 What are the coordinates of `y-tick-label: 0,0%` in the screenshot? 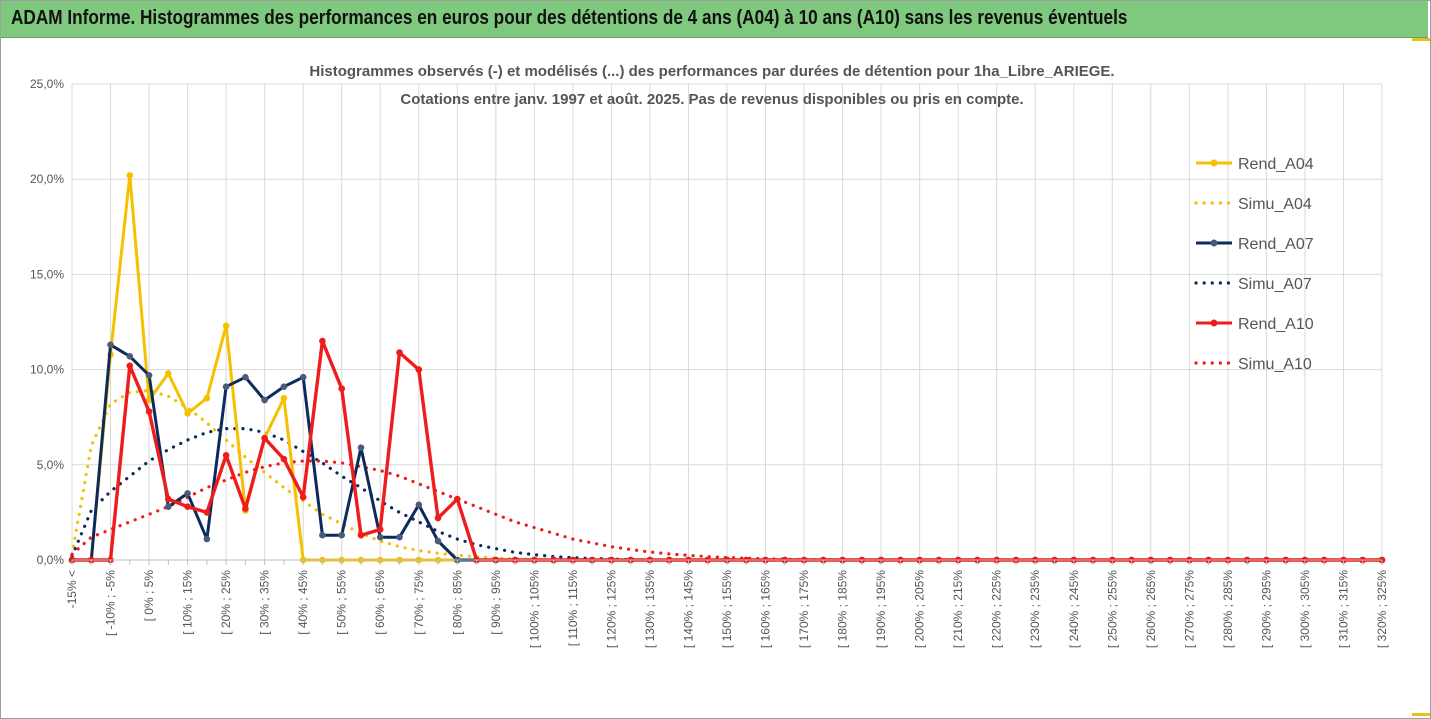 It's located at (51, 560).